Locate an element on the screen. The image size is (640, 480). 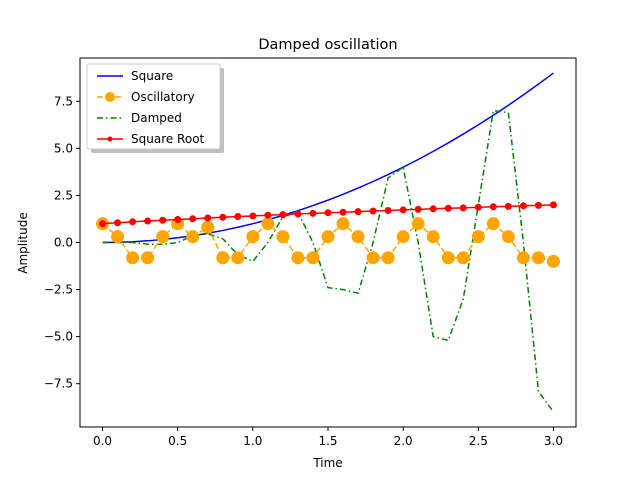
series-oscillatory is located at coordinates (328, 242).